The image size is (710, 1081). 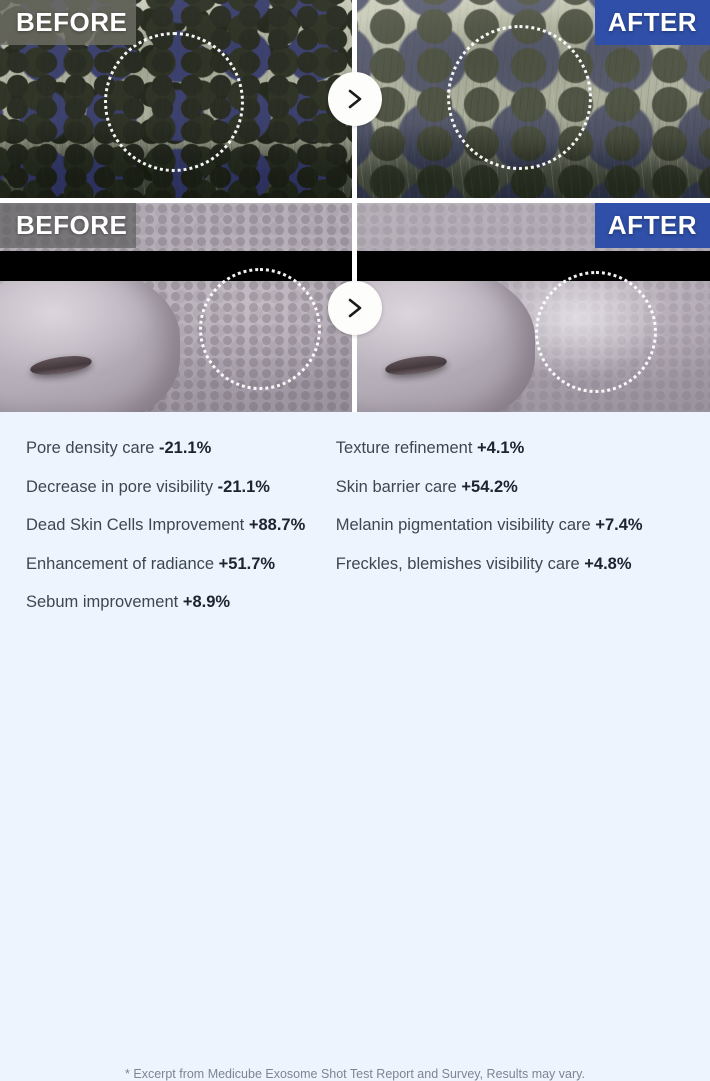 What do you see at coordinates (120, 486) in the screenshot?
I see `stat-label: Decrease in pore visibility` at bounding box center [120, 486].